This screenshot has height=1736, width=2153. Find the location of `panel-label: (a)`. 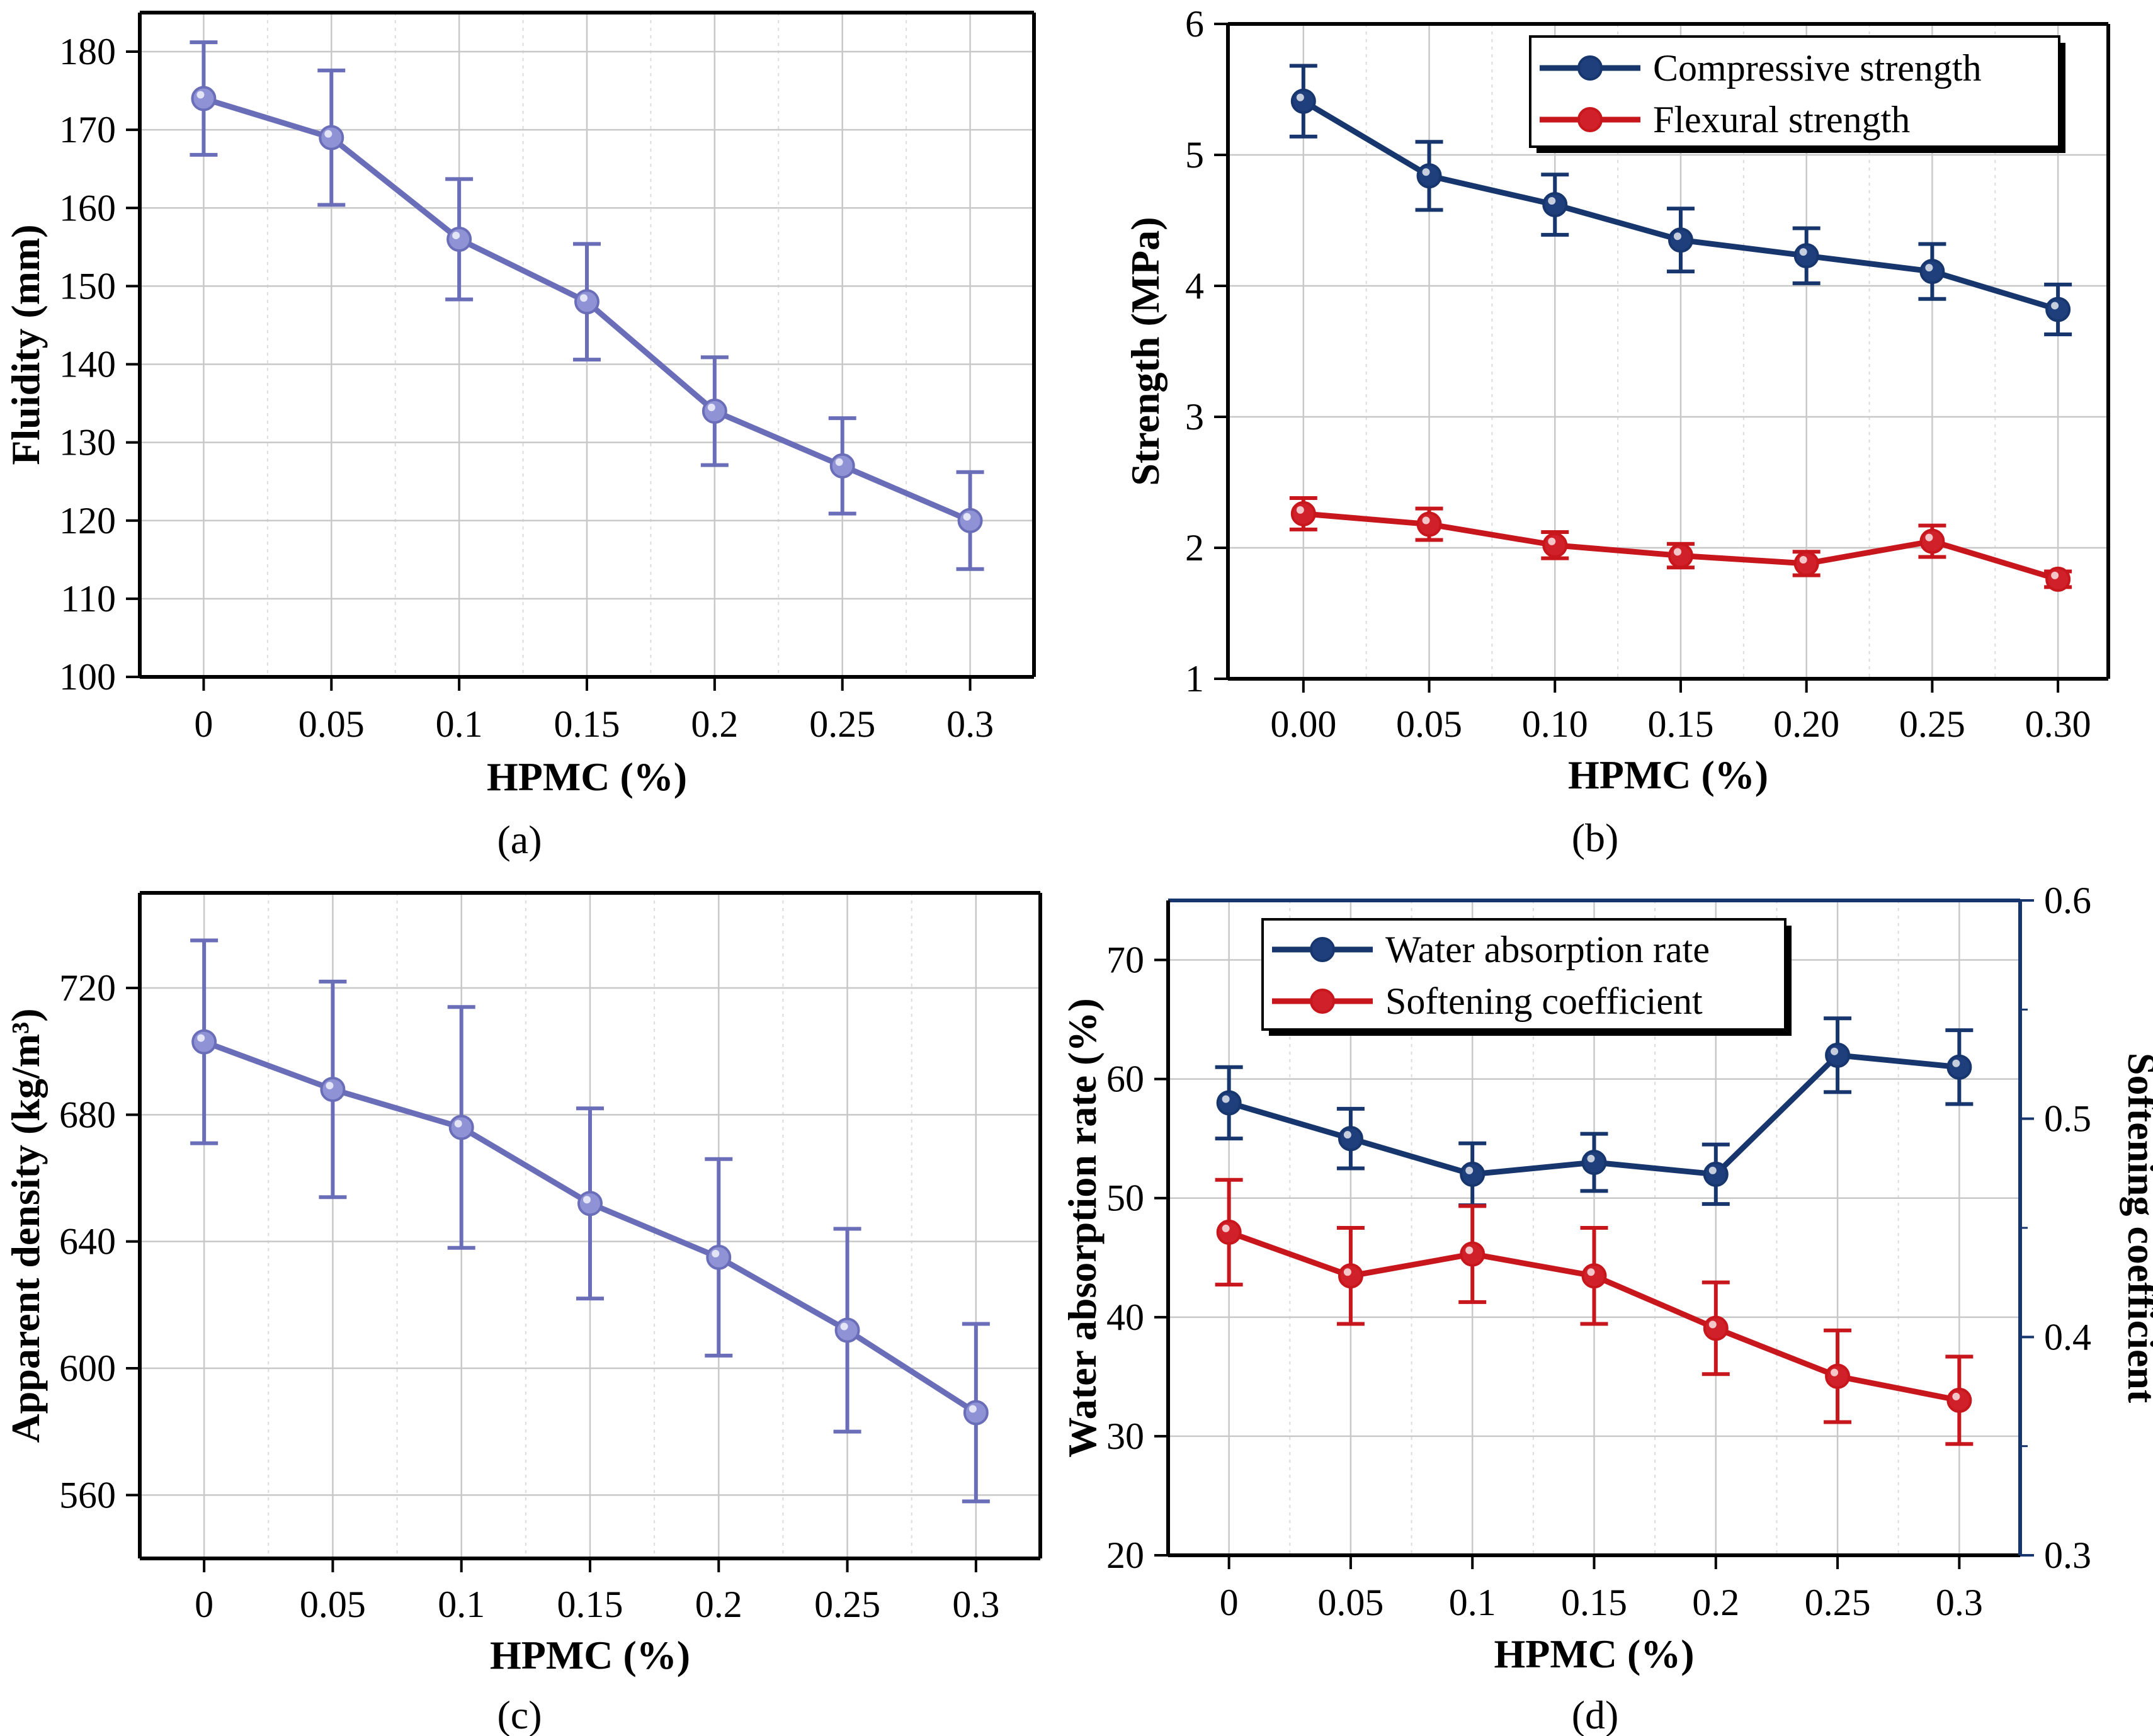

panel-label: (a) is located at coordinates (519, 839).